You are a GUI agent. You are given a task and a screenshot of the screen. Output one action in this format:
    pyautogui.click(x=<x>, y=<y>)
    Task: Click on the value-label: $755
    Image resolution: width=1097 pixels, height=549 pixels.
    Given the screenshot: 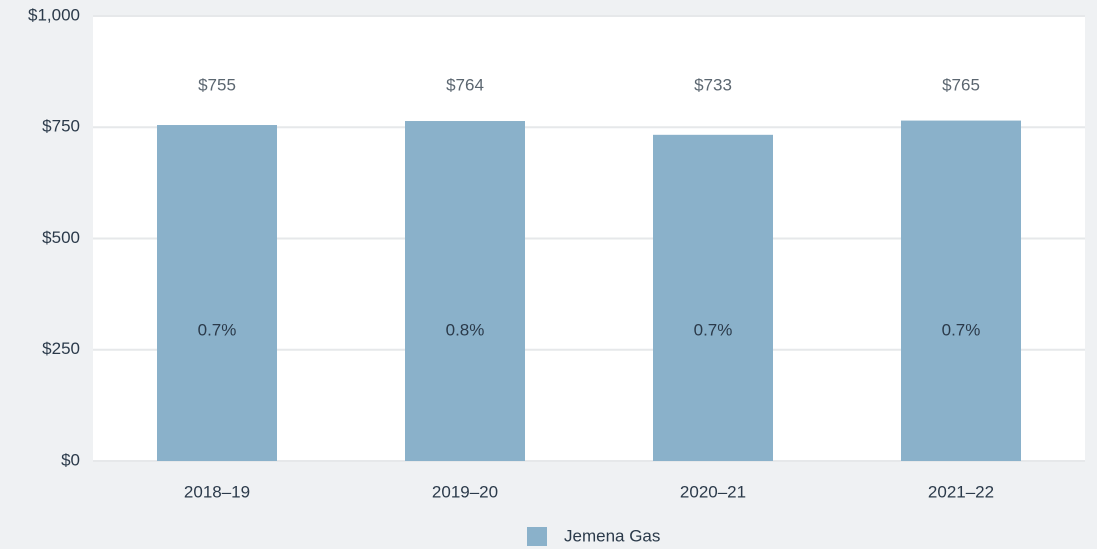 What is the action you would take?
    pyautogui.click(x=217, y=84)
    